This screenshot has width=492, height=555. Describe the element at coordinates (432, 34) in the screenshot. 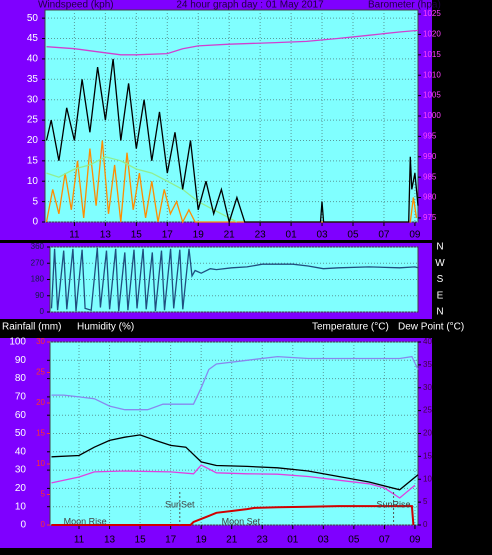

I see `y2-tick-label: 1020` at that location.